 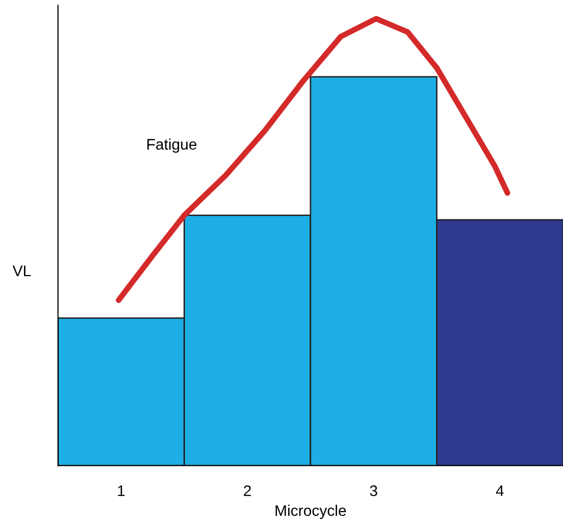 I want to click on text: Fatigue, so click(x=171, y=145).